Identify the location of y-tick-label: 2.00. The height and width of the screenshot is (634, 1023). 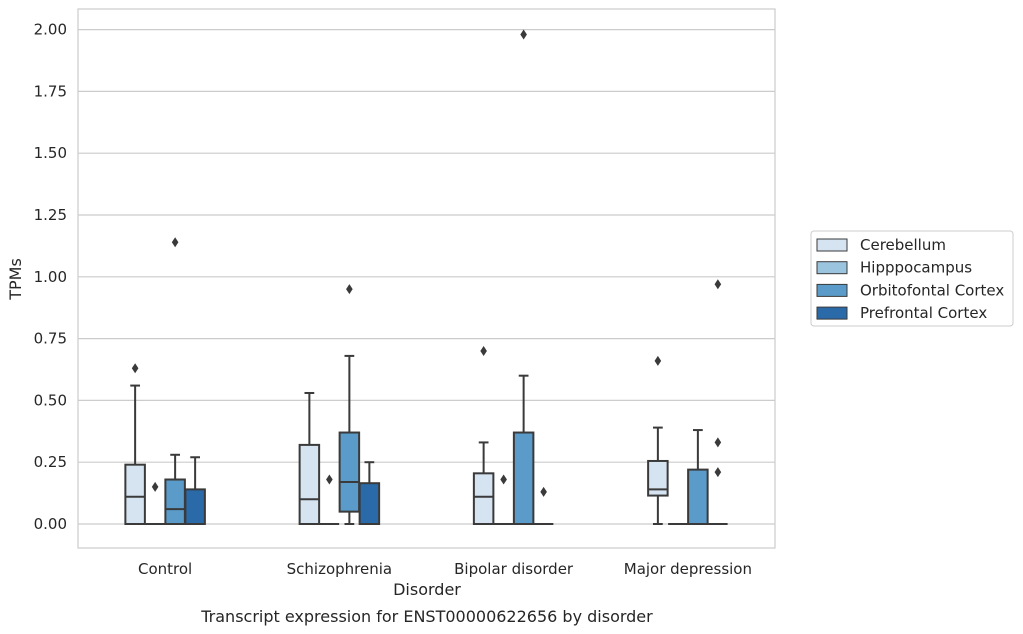
(50, 30).